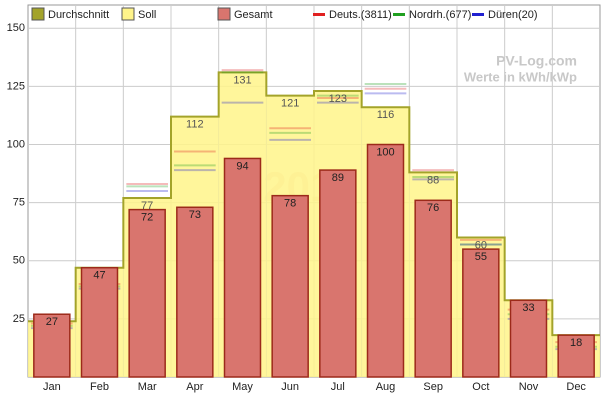  I want to click on bar-value-label: 76, so click(433, 208).